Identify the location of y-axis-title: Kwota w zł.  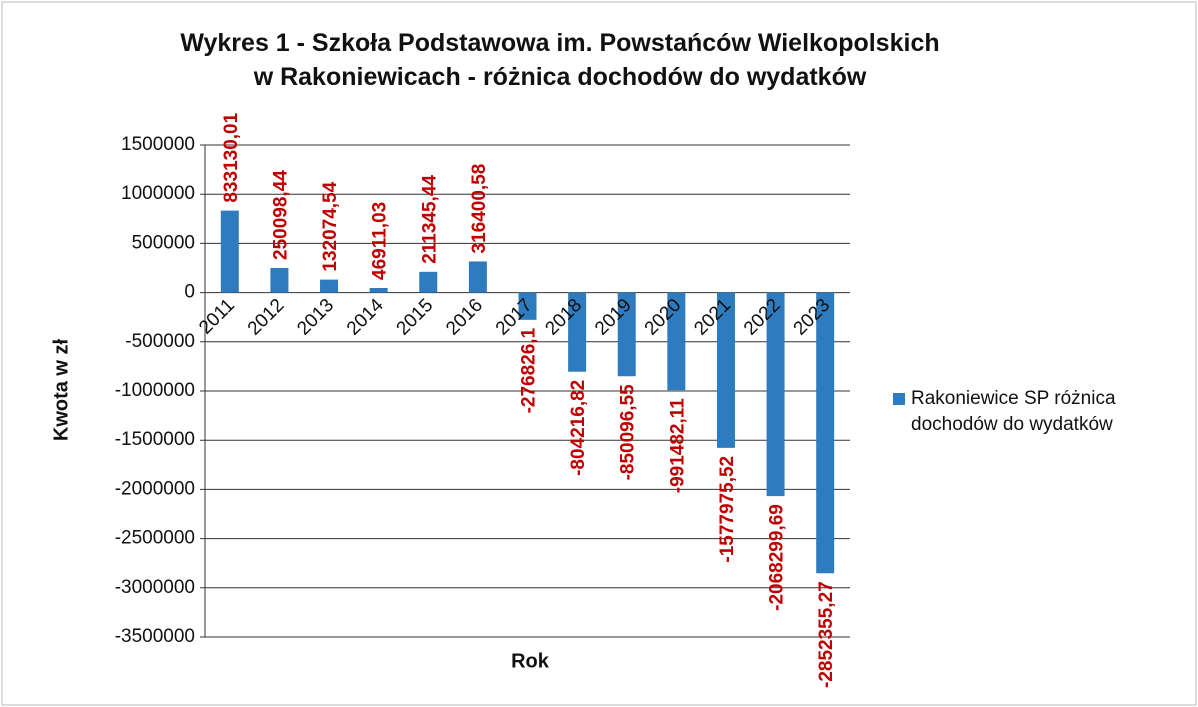
(61, 389).